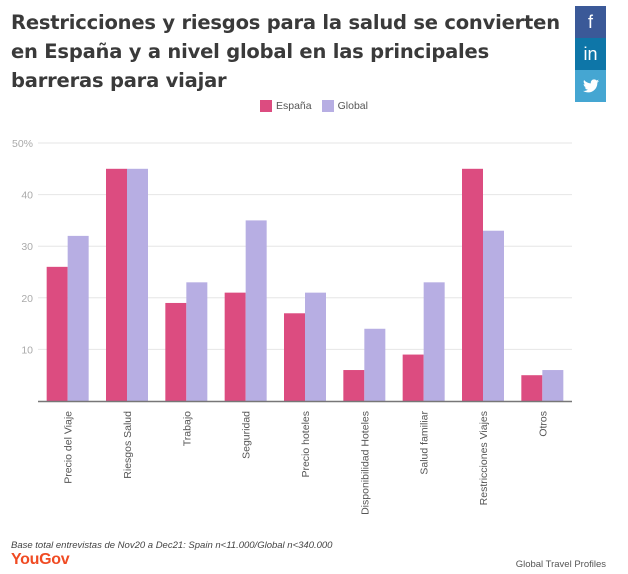 The width and height of the screenshot is (628, 574). I want to click on y-axis-ticks: 10 20 30 40 50%, so click(22, 247).